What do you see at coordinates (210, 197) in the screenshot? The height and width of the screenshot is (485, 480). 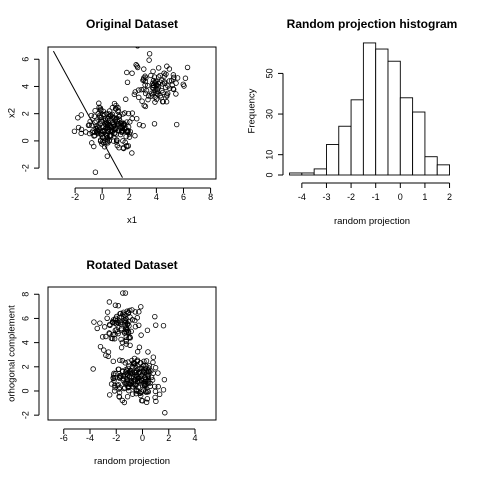 I see `x-tick-label: 8` at bounding box center [210, 197].